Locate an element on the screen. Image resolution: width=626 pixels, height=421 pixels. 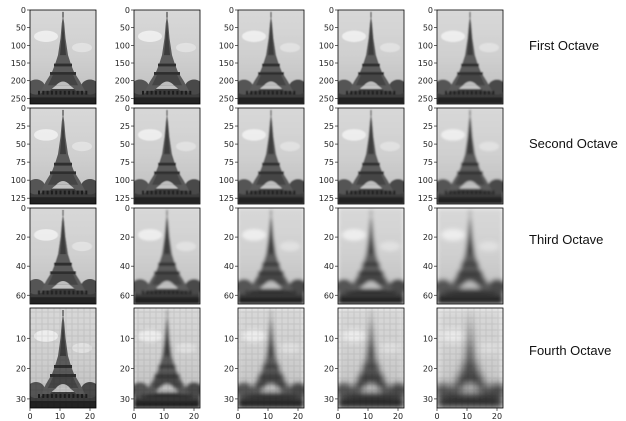
panel-r2-c3: 0 25 50 75 100 125 is located at coordinates (262, 154).